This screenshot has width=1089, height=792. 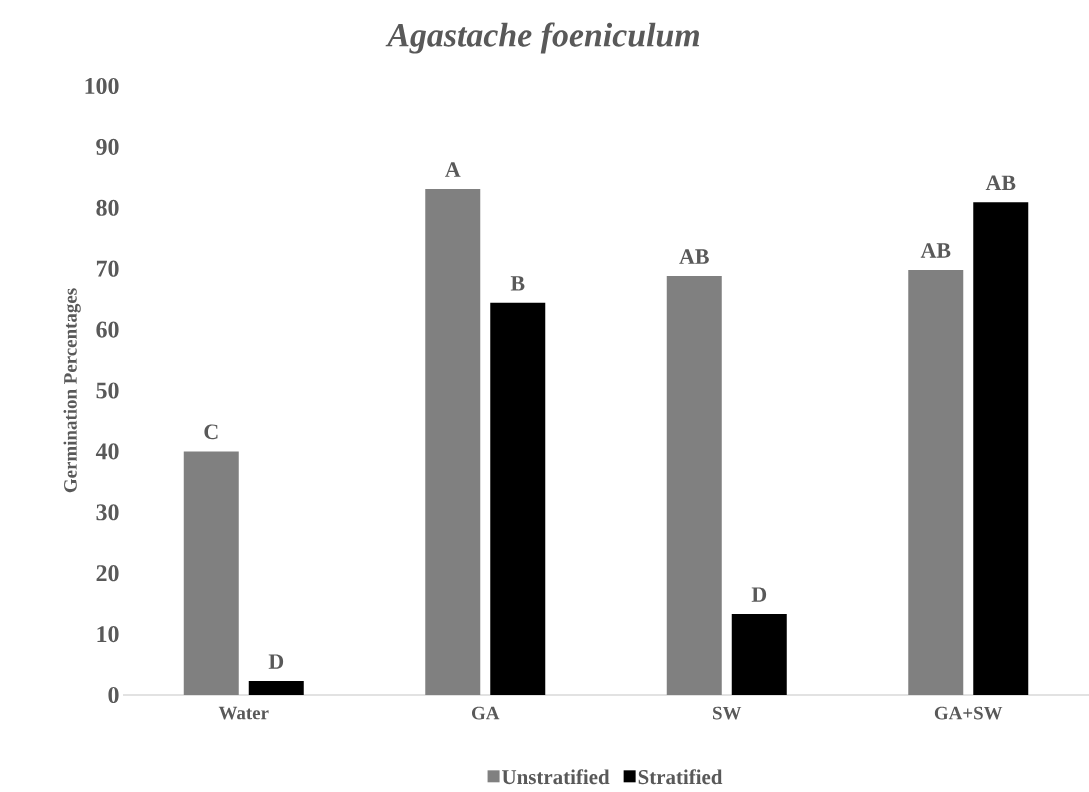 I want to click on x-tick-label: SW, so click(x=727, y=713).